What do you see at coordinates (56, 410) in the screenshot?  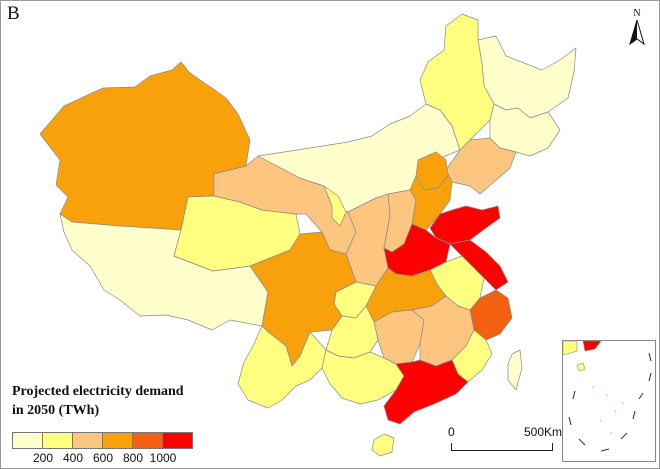 I see `legend-title-line2: in 2050 (TWh)` at bounding box center [56, 410].